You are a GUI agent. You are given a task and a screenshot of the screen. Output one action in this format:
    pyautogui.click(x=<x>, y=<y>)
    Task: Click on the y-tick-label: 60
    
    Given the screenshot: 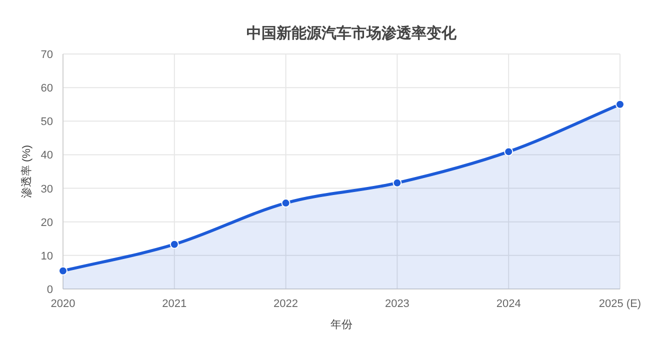 What is the action you would take?
    pyautogui.click(x=46, y=88)
    